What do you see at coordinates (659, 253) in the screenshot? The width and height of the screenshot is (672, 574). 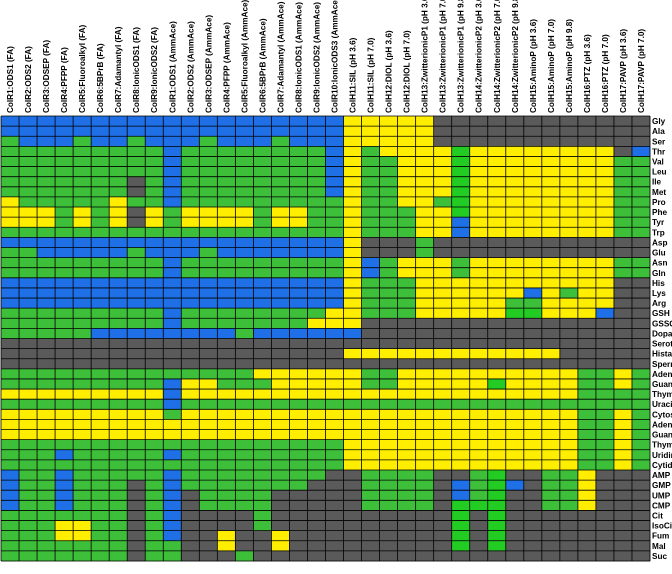 I see `row-label: Glu` at bounding box center [659, 253].